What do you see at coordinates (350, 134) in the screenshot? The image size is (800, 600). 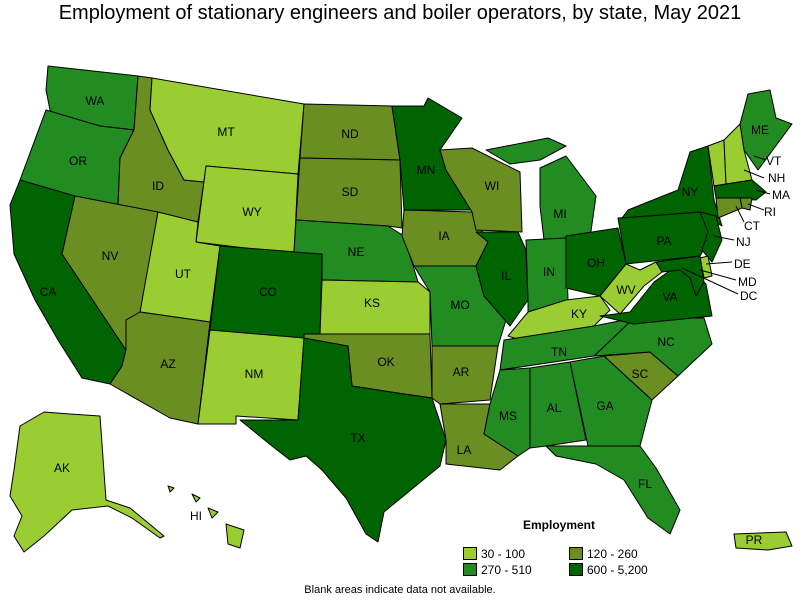 I see `label-ND: ND` at bounding box center [350, 134].